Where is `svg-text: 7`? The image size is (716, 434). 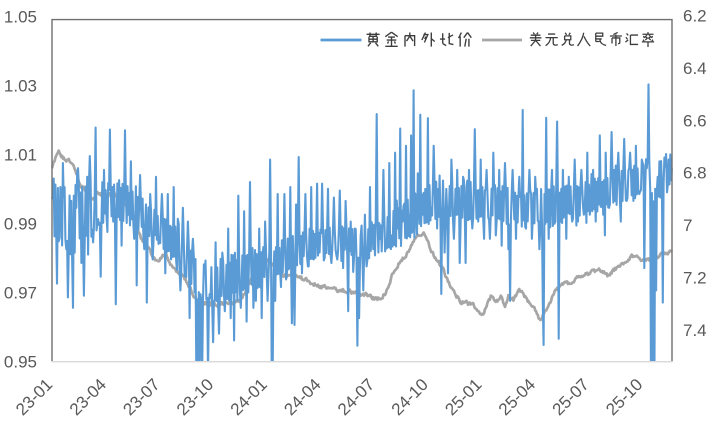
svg-text: 7 is located at coordinates (687, 225).